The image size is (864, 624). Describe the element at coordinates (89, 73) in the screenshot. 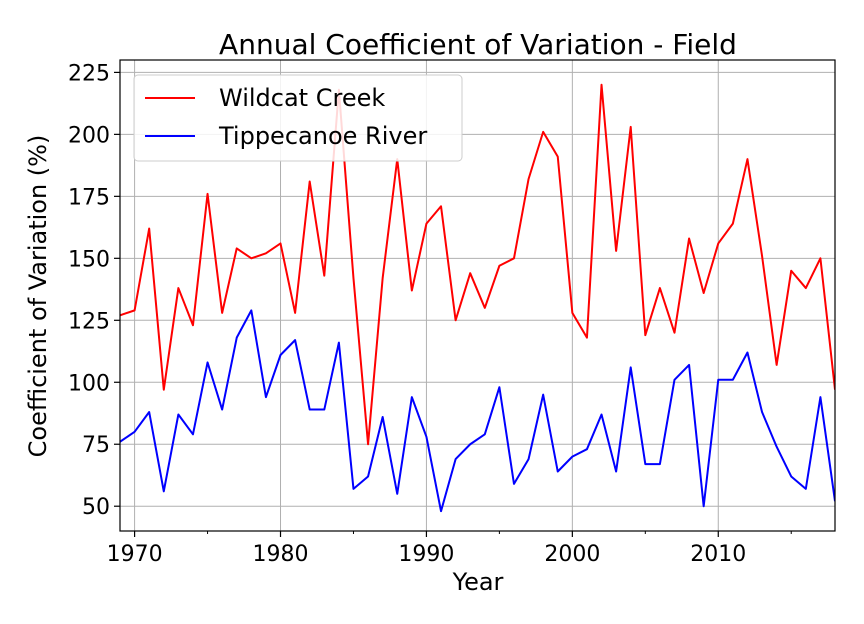

I see `y-tick-label: 225` at that location.